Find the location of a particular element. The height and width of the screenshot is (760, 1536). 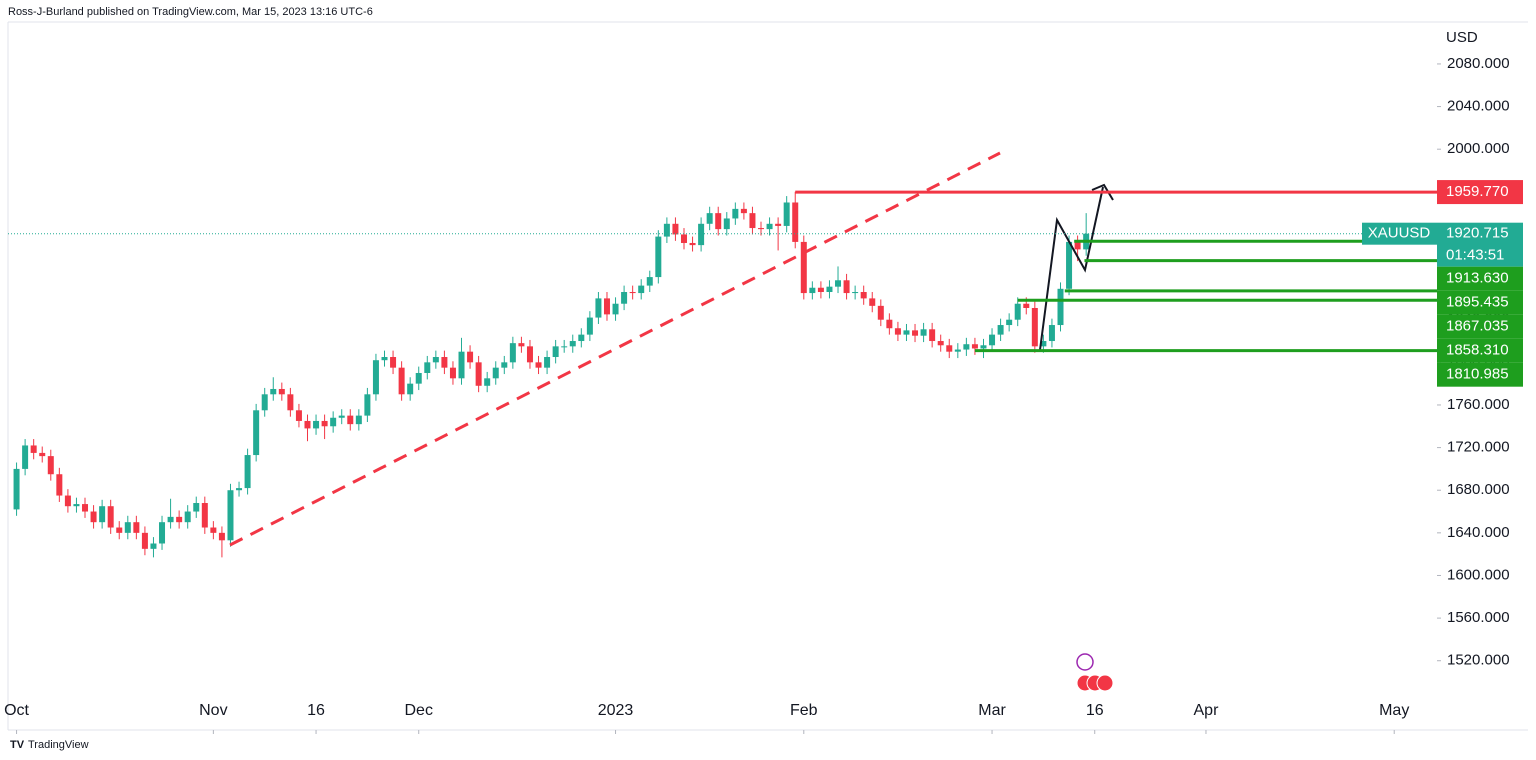

level-label: 1913.630 is located at coordinates (1477, 278).